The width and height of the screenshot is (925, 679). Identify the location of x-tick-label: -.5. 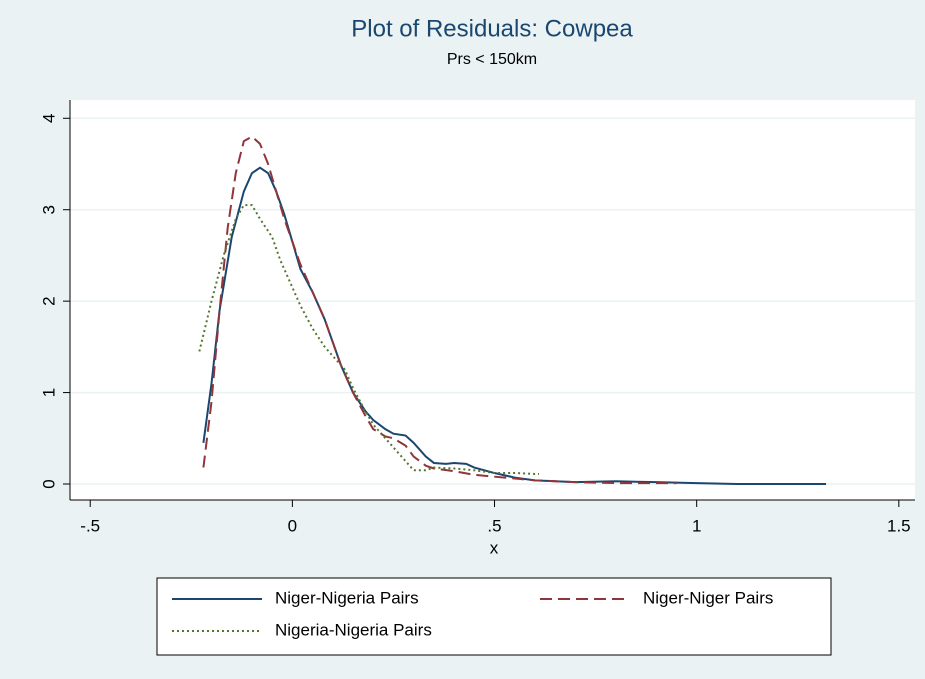
(90, 525).